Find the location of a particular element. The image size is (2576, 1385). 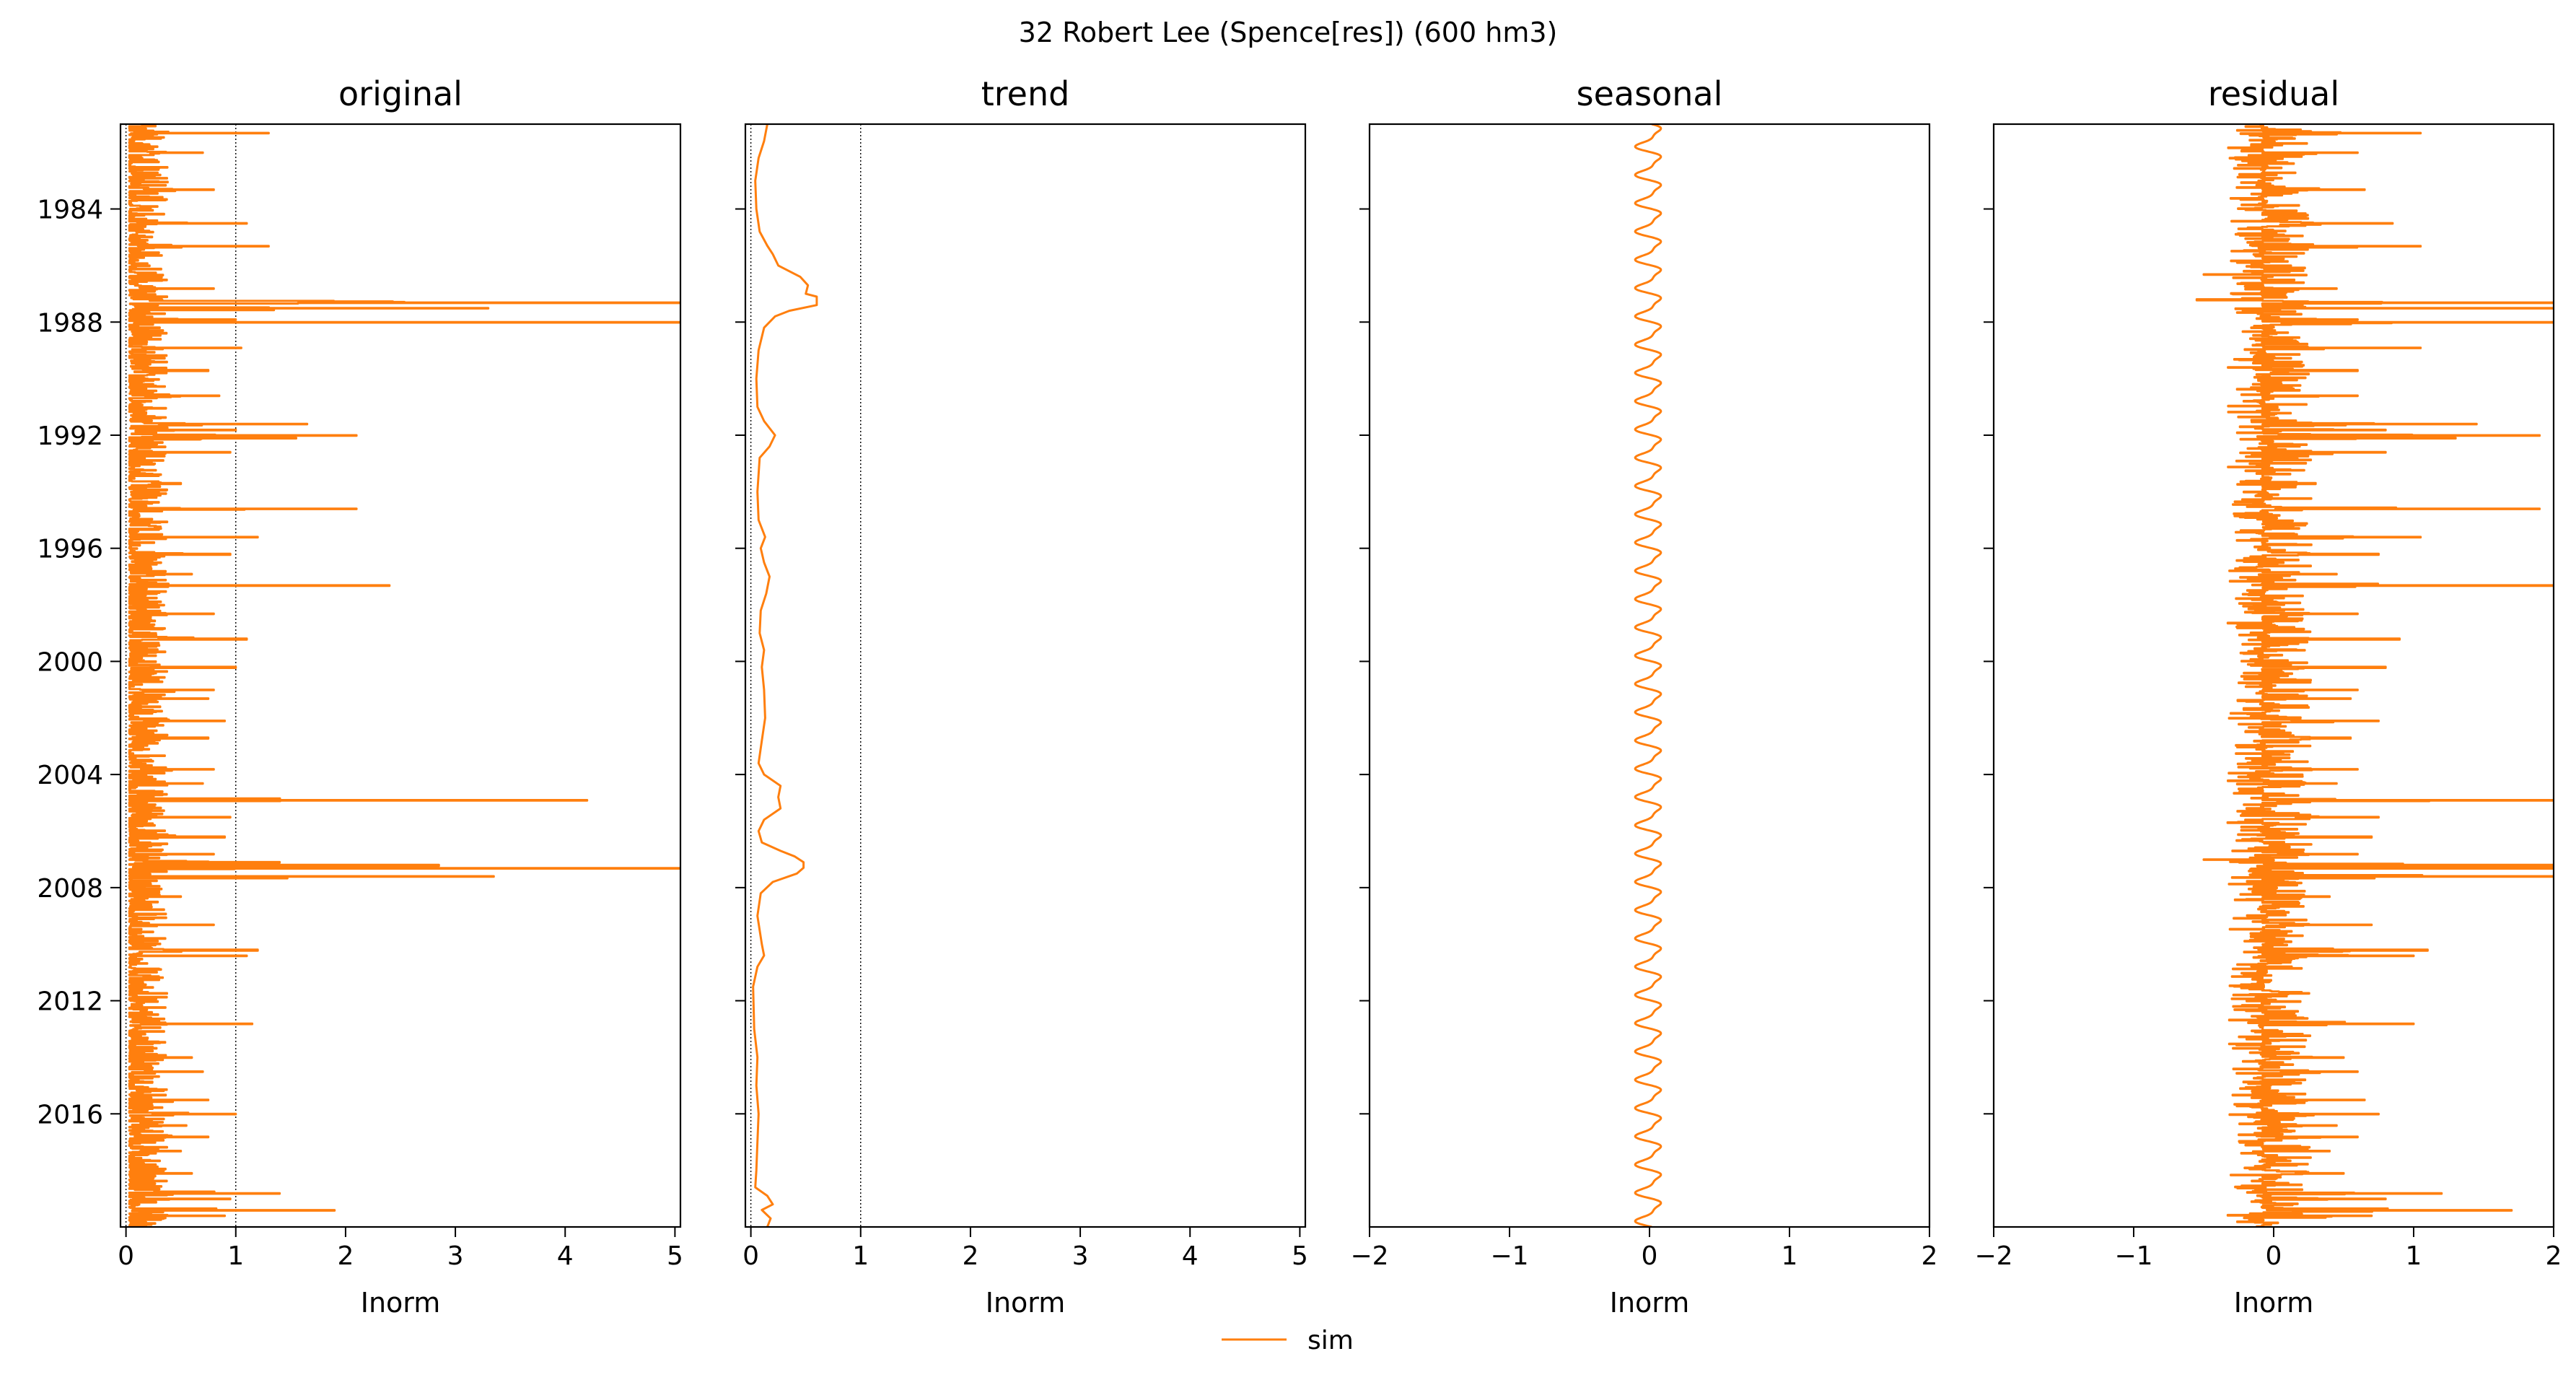

xtick-label-residual: −1 is located at coordinates (2133, 1256).